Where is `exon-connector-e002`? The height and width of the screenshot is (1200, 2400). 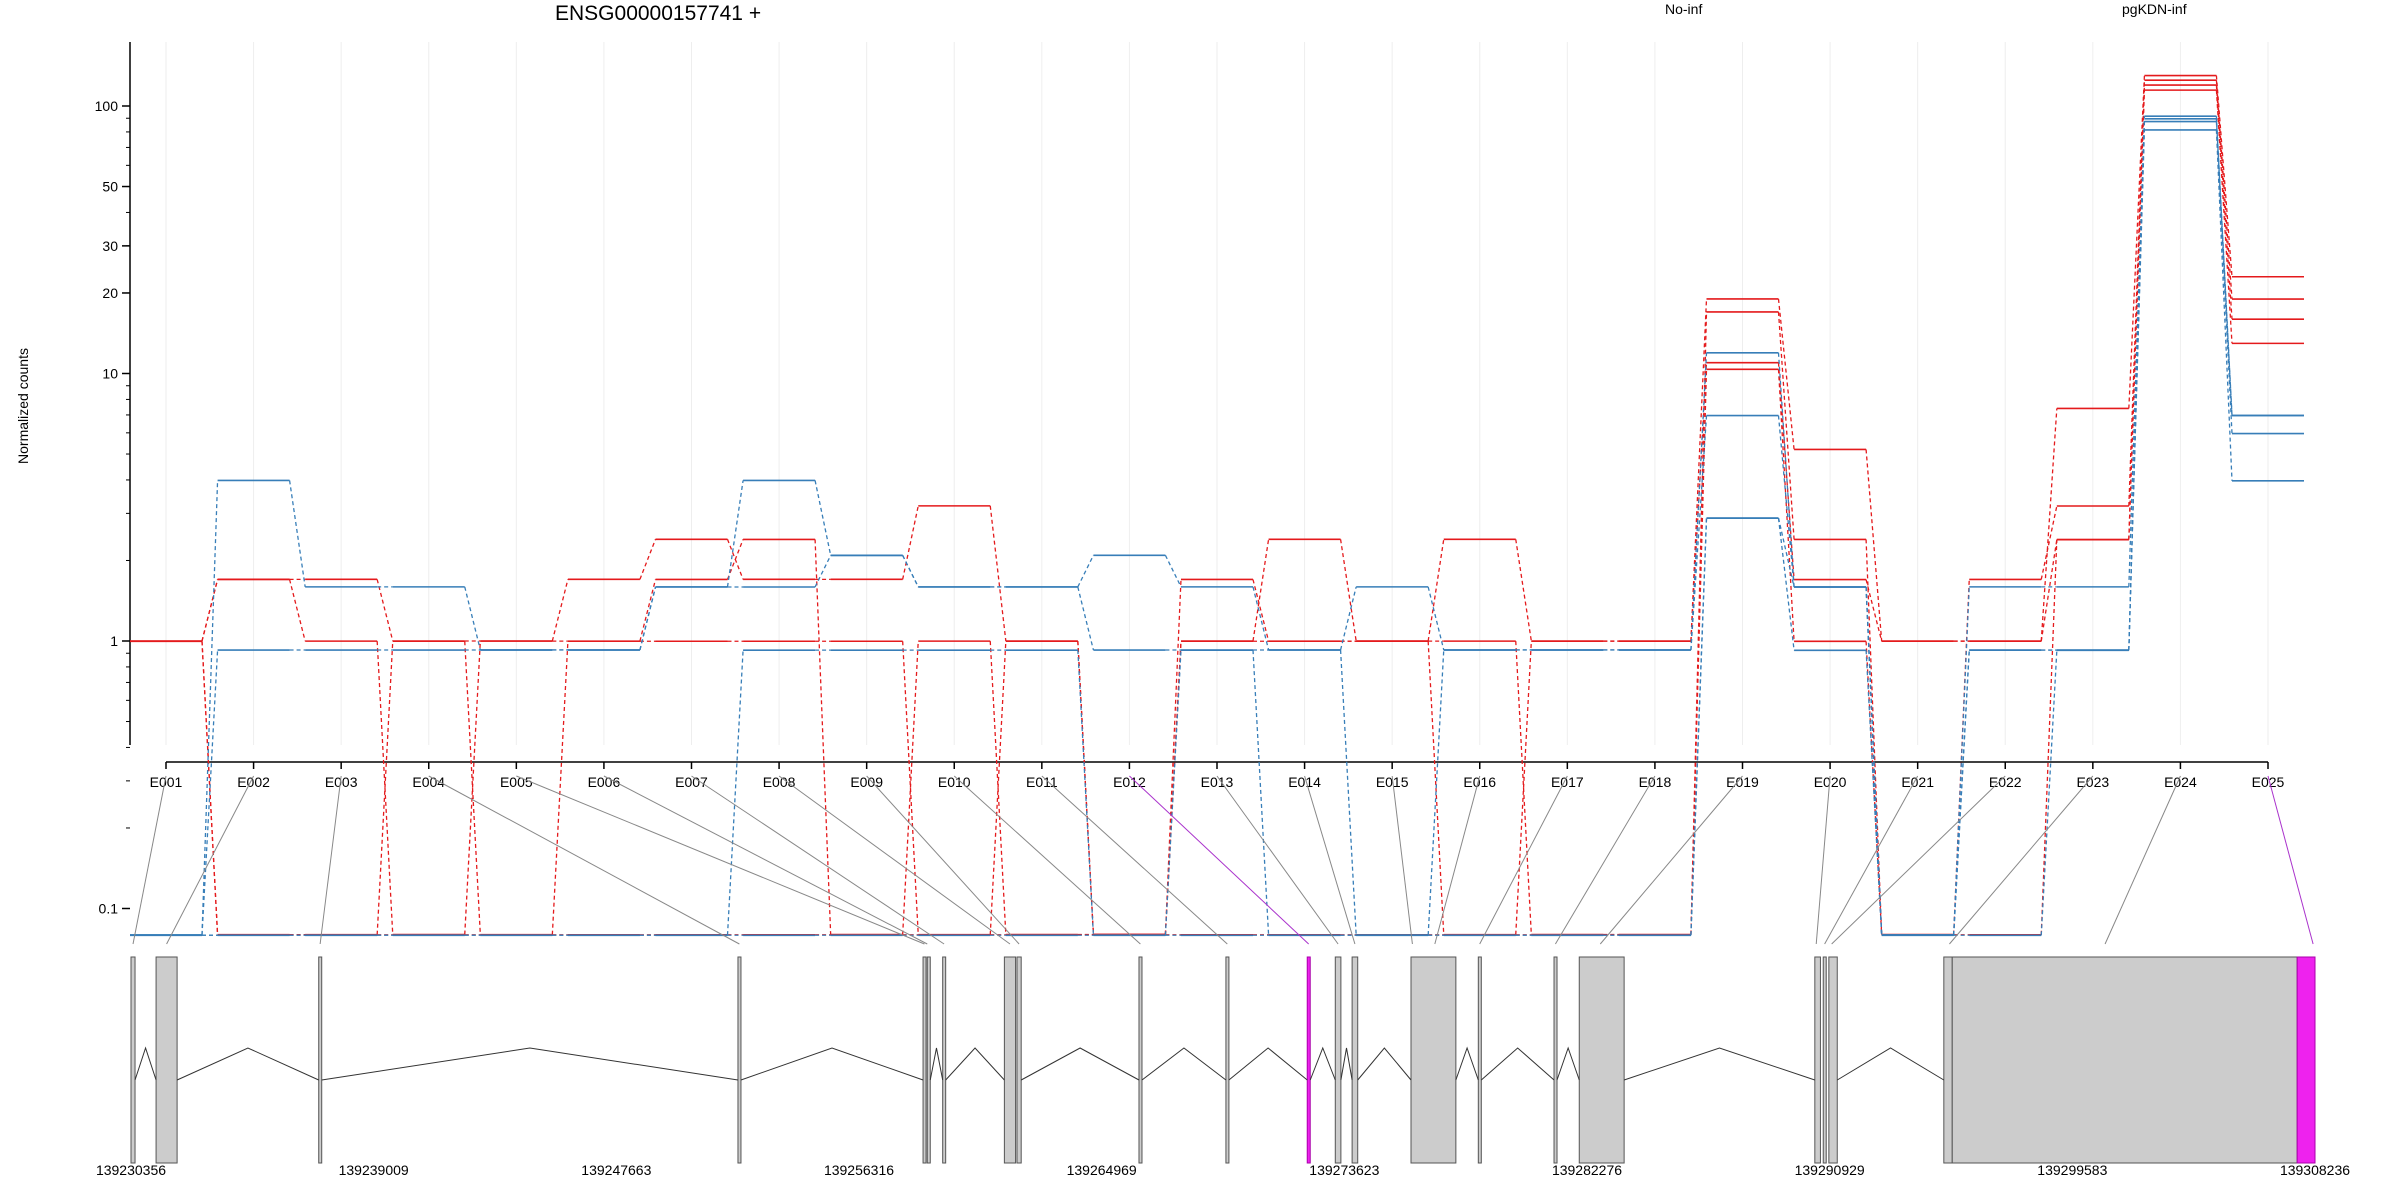
exon-connector-e002 is located at coordinates (210, 860).